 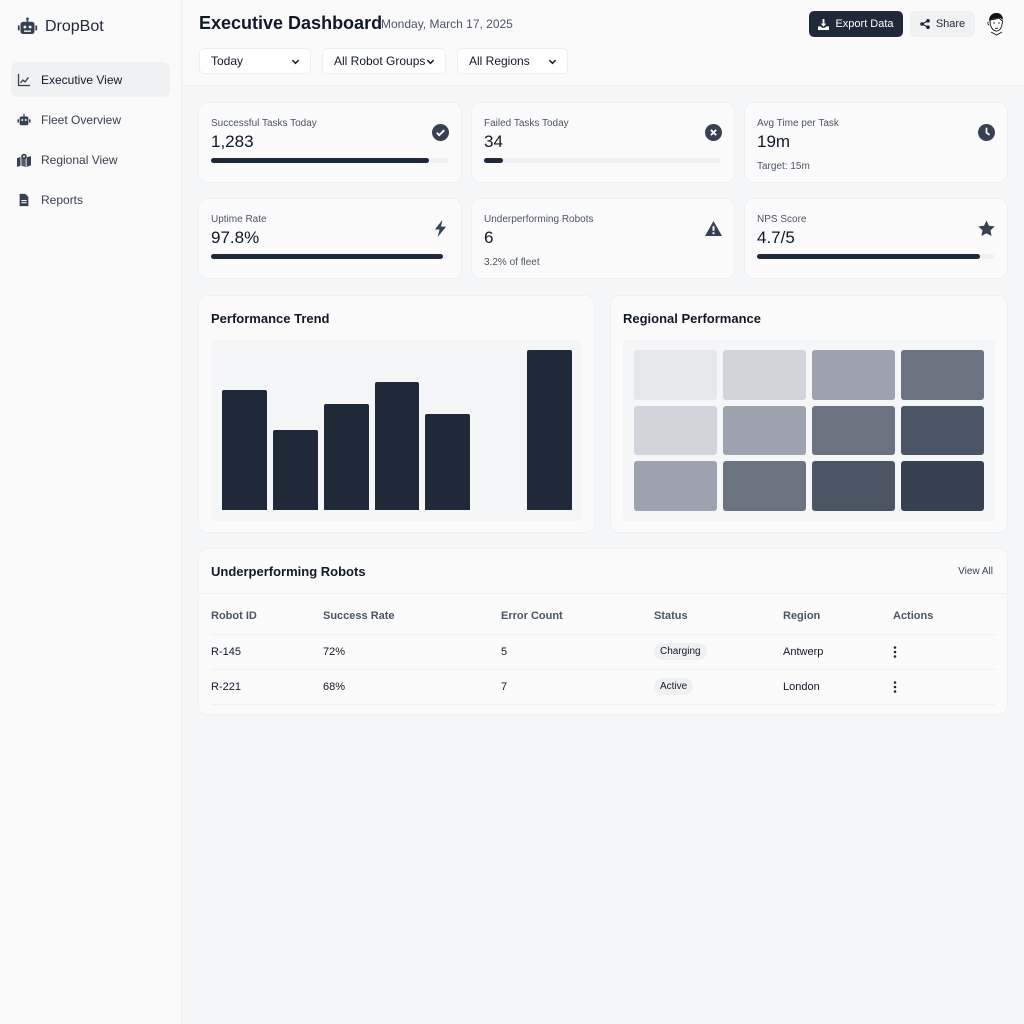 I want to click on stat-label: Failed Tasks Today, so click(x=526, y=123).